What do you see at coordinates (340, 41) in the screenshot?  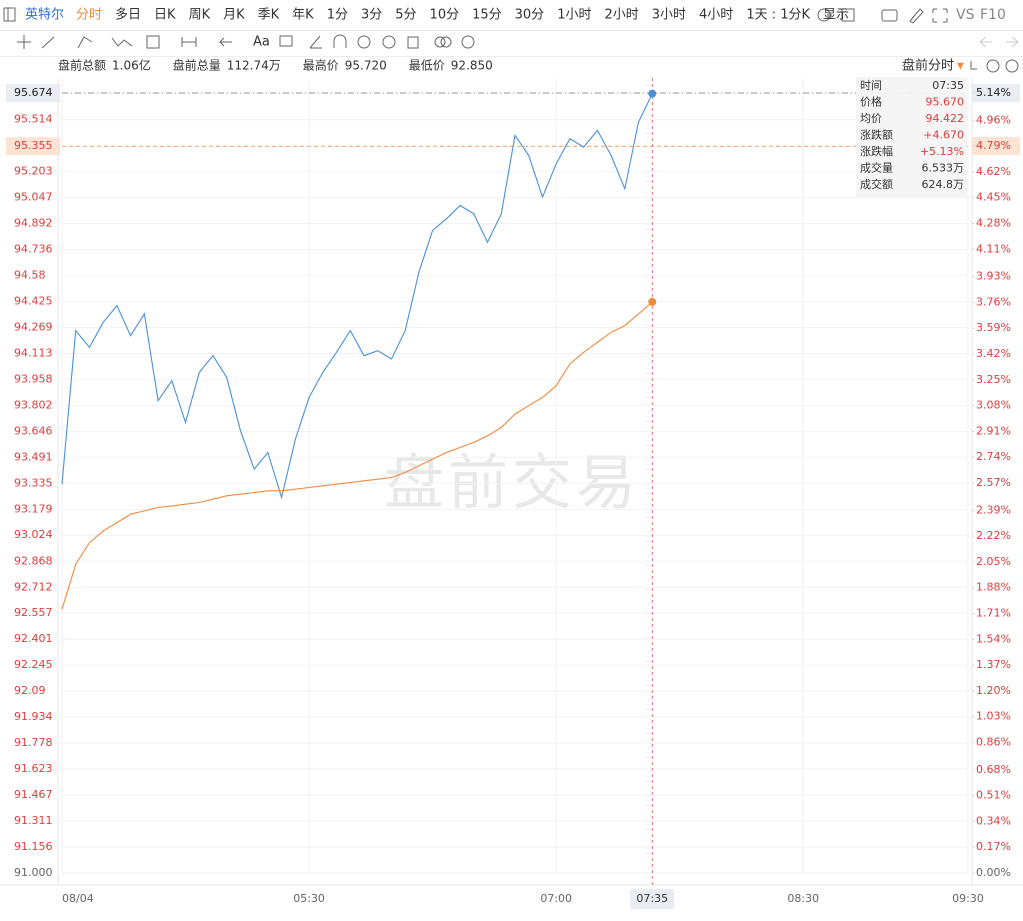 I see `magnet-tool` at bounding box center [340, 41].